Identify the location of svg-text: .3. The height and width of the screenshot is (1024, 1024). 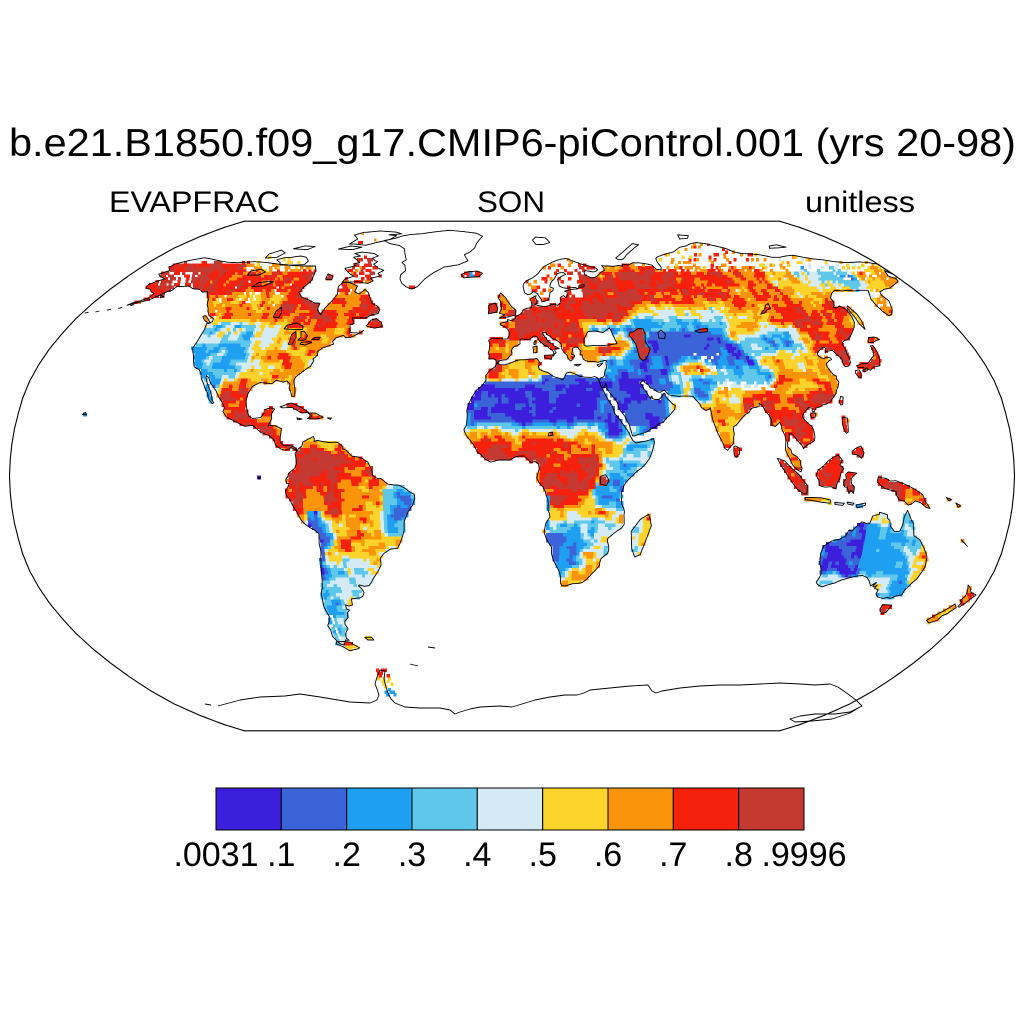
(412, 855).